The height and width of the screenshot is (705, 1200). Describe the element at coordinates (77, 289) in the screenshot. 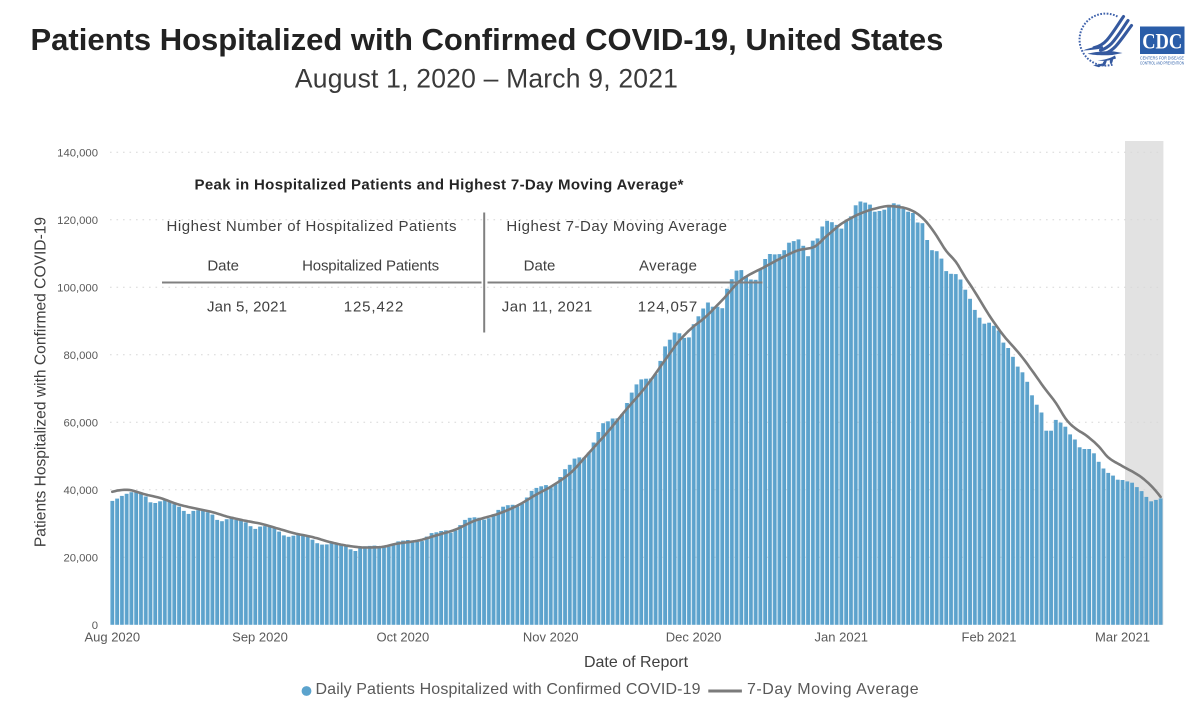

I see `svg-text: 100,000` at that location.